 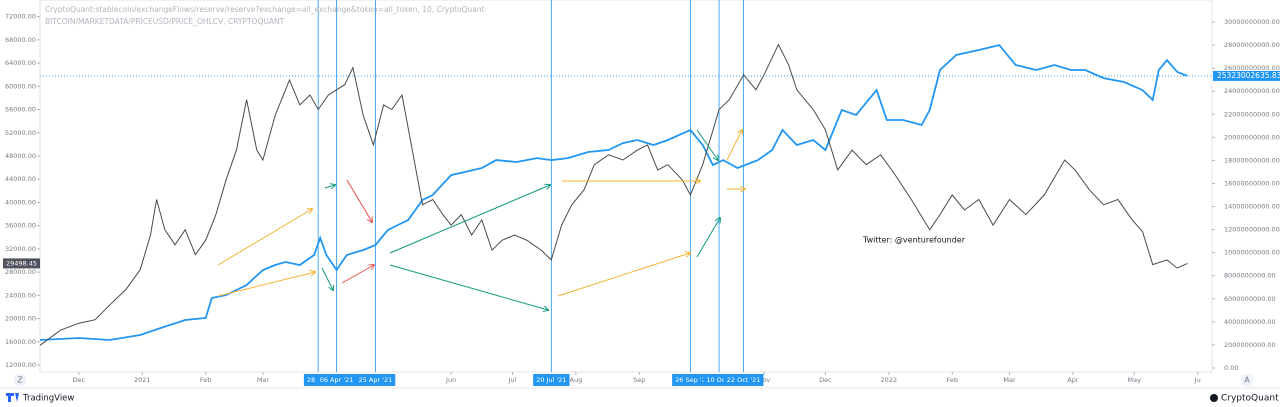 I want to click on y-tick-label: 48000.00, so click(x=20, y=156).